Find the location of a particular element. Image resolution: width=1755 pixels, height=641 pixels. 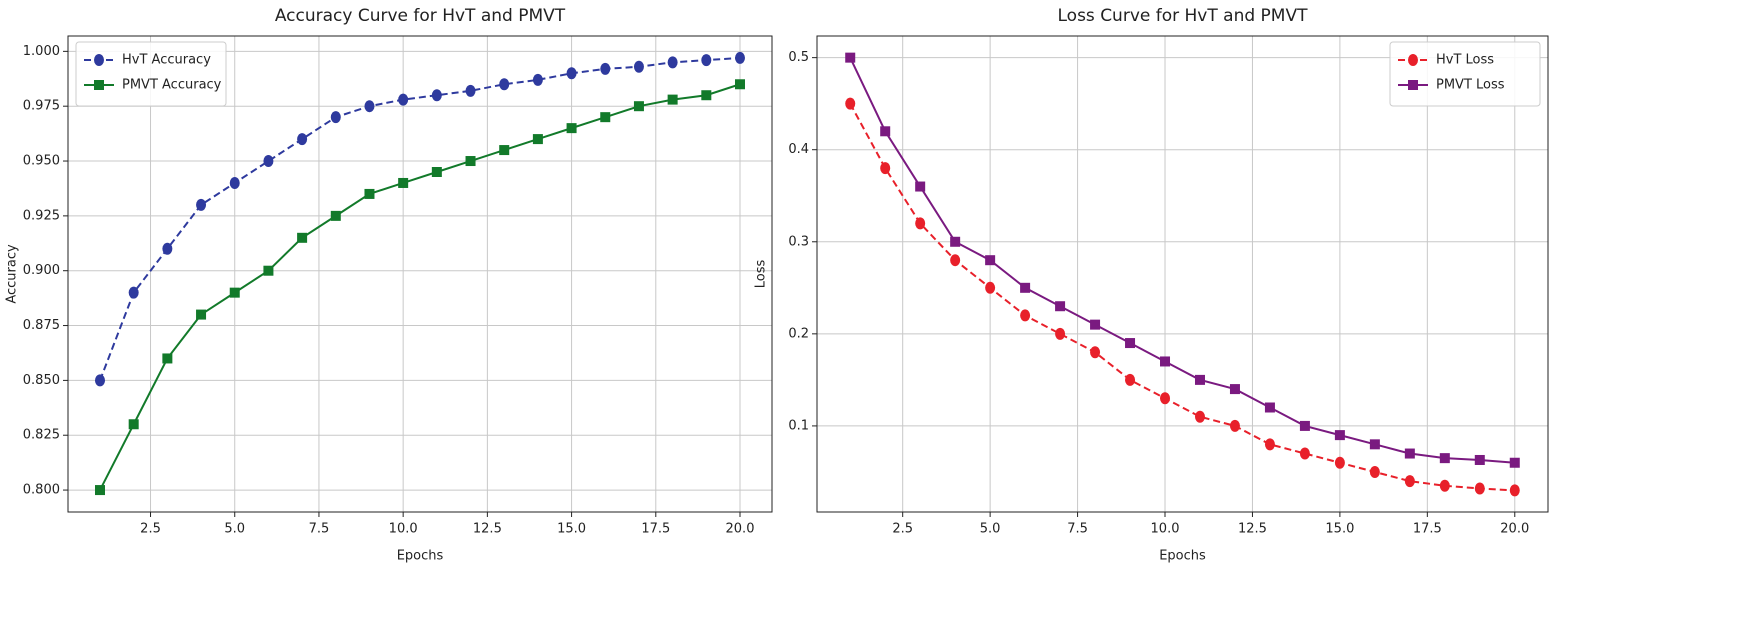

x-tick-label: 2.5 is located at coordinates (150, 529).